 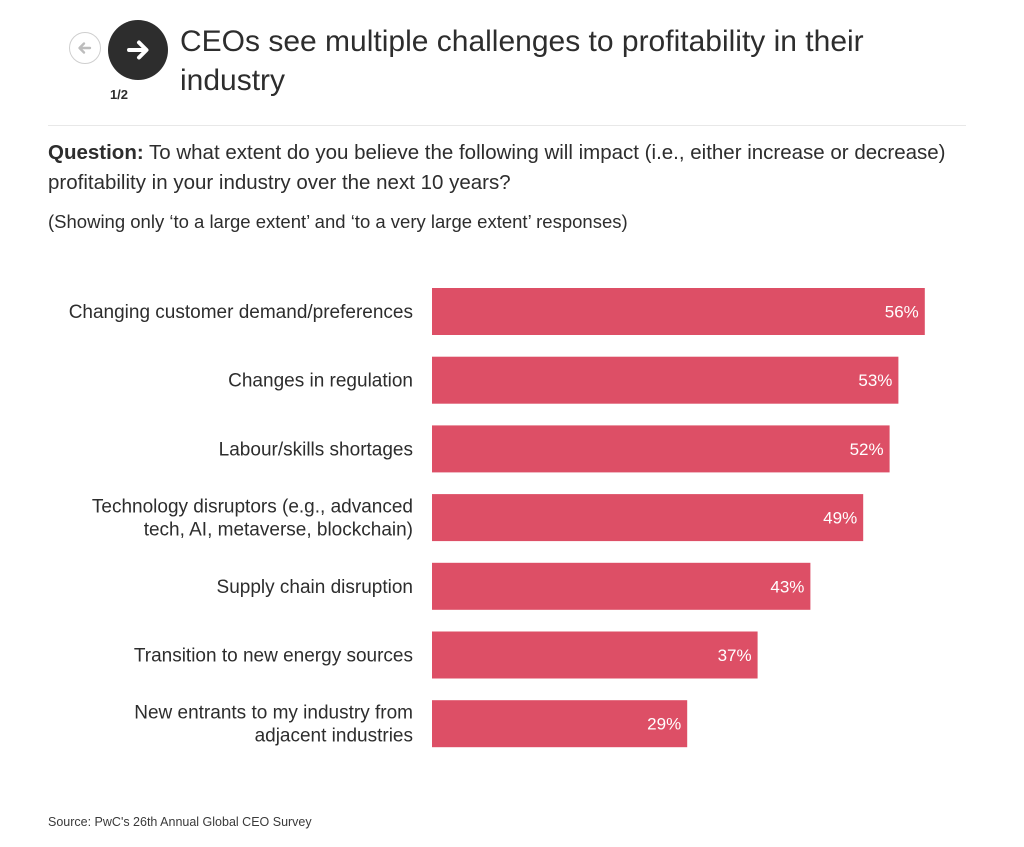 I want to click on bar-value-label: 49%, so click(x=840, y=518).